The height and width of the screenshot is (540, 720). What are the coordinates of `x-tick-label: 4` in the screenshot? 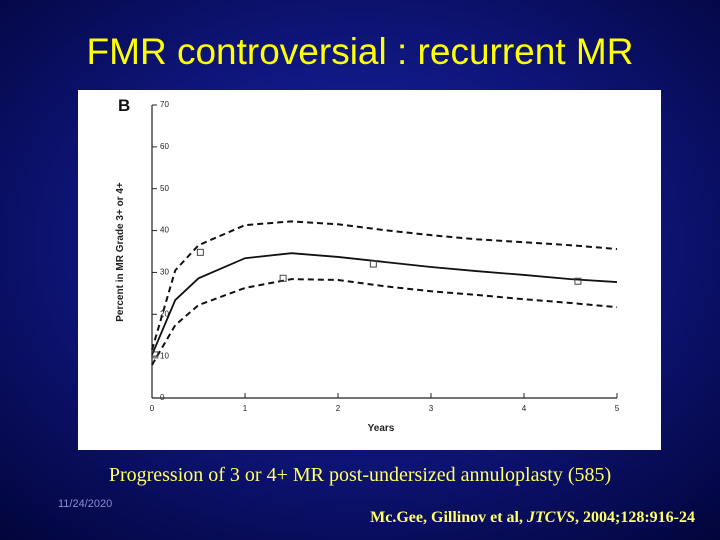 It's located at (524, 408).